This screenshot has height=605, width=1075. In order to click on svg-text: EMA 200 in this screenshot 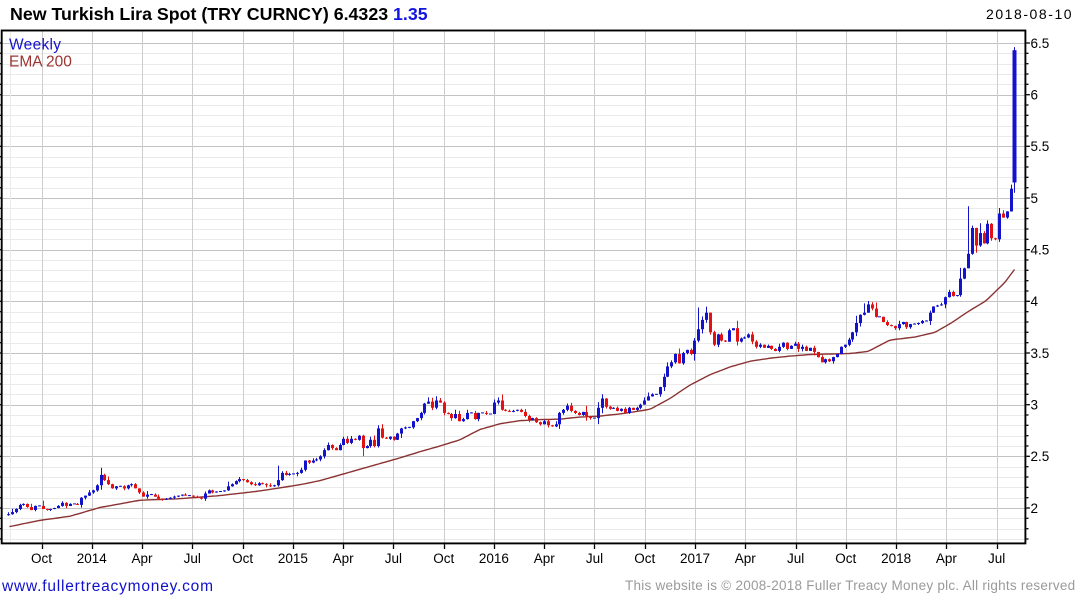, I will do `click(40, 62)`.